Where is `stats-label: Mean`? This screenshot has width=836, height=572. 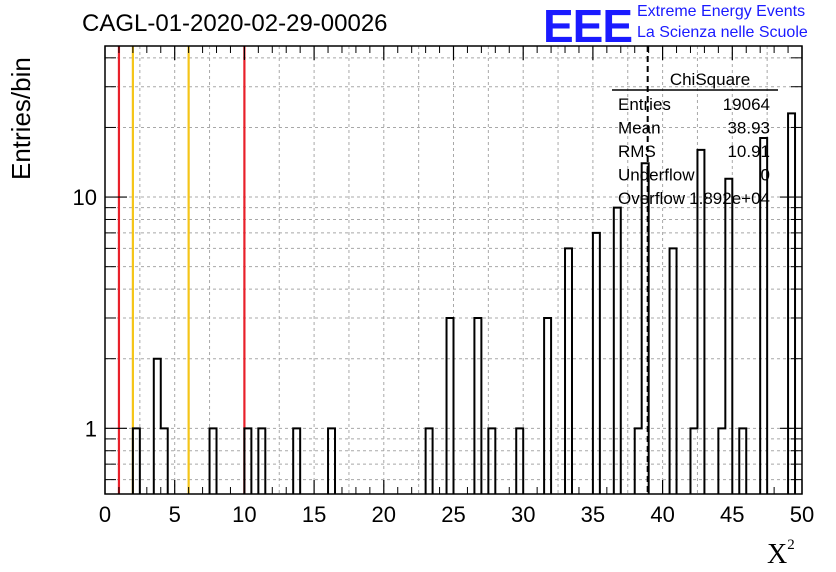 stats-label: Mean is located at coordinates (639, 128).